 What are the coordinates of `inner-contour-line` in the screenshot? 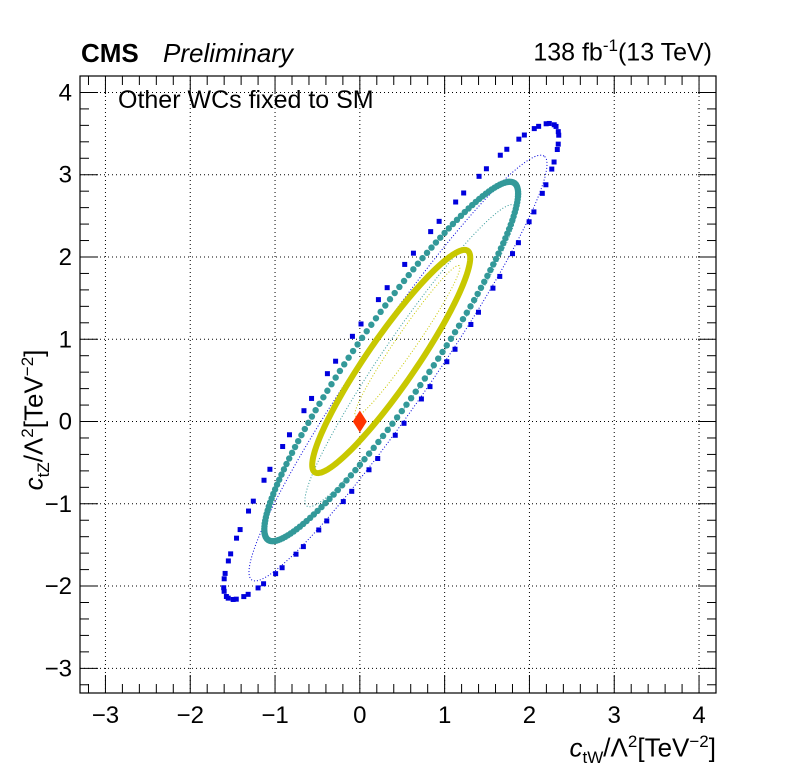 It's located at (407, 340).